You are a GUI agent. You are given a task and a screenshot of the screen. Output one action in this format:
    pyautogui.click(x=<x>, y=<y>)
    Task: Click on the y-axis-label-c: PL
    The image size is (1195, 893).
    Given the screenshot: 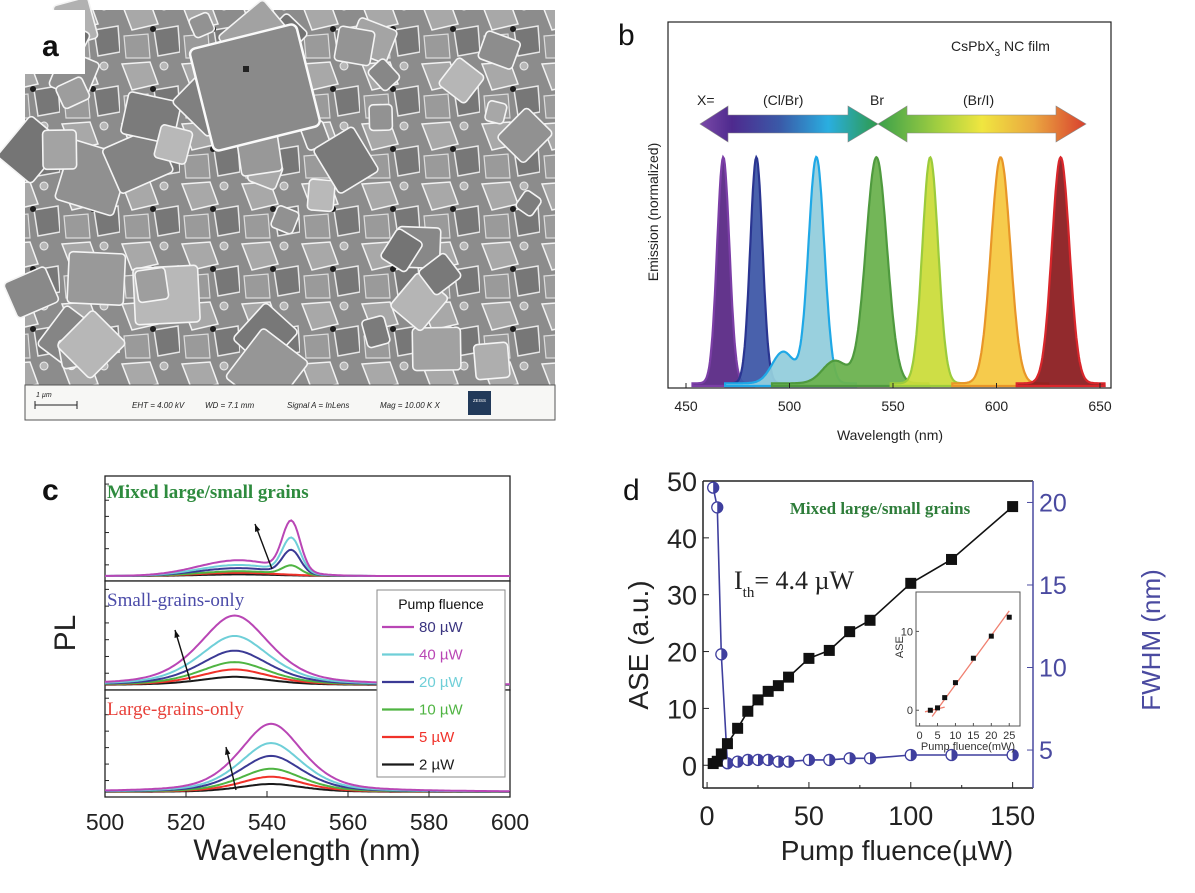 What is the action you would take?
    pyautogui.click(x=65, y=633)
    